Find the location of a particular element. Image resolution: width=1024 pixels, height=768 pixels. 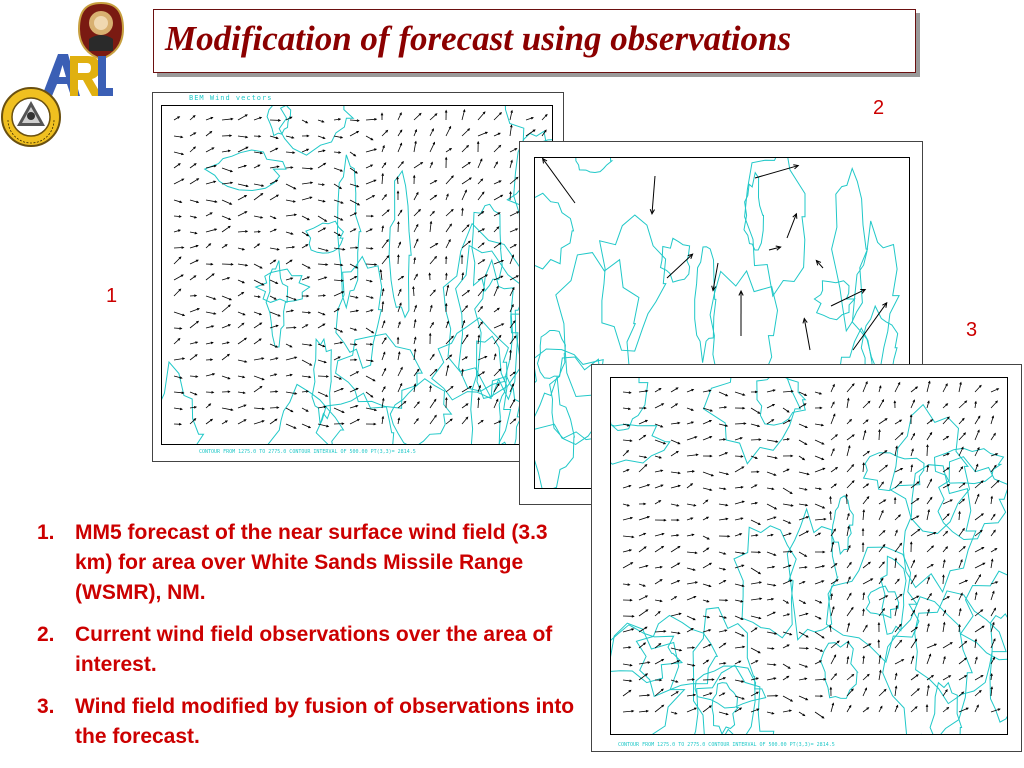

list-item-number: 1. is located at coordinates (46, 532).